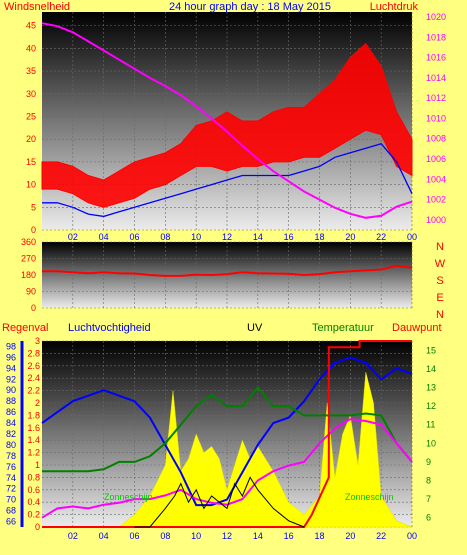 Image resolution: width=467 pixels, height=555 pixels. I want to click on rain-y-tick-label: 1, so click(37, 465).